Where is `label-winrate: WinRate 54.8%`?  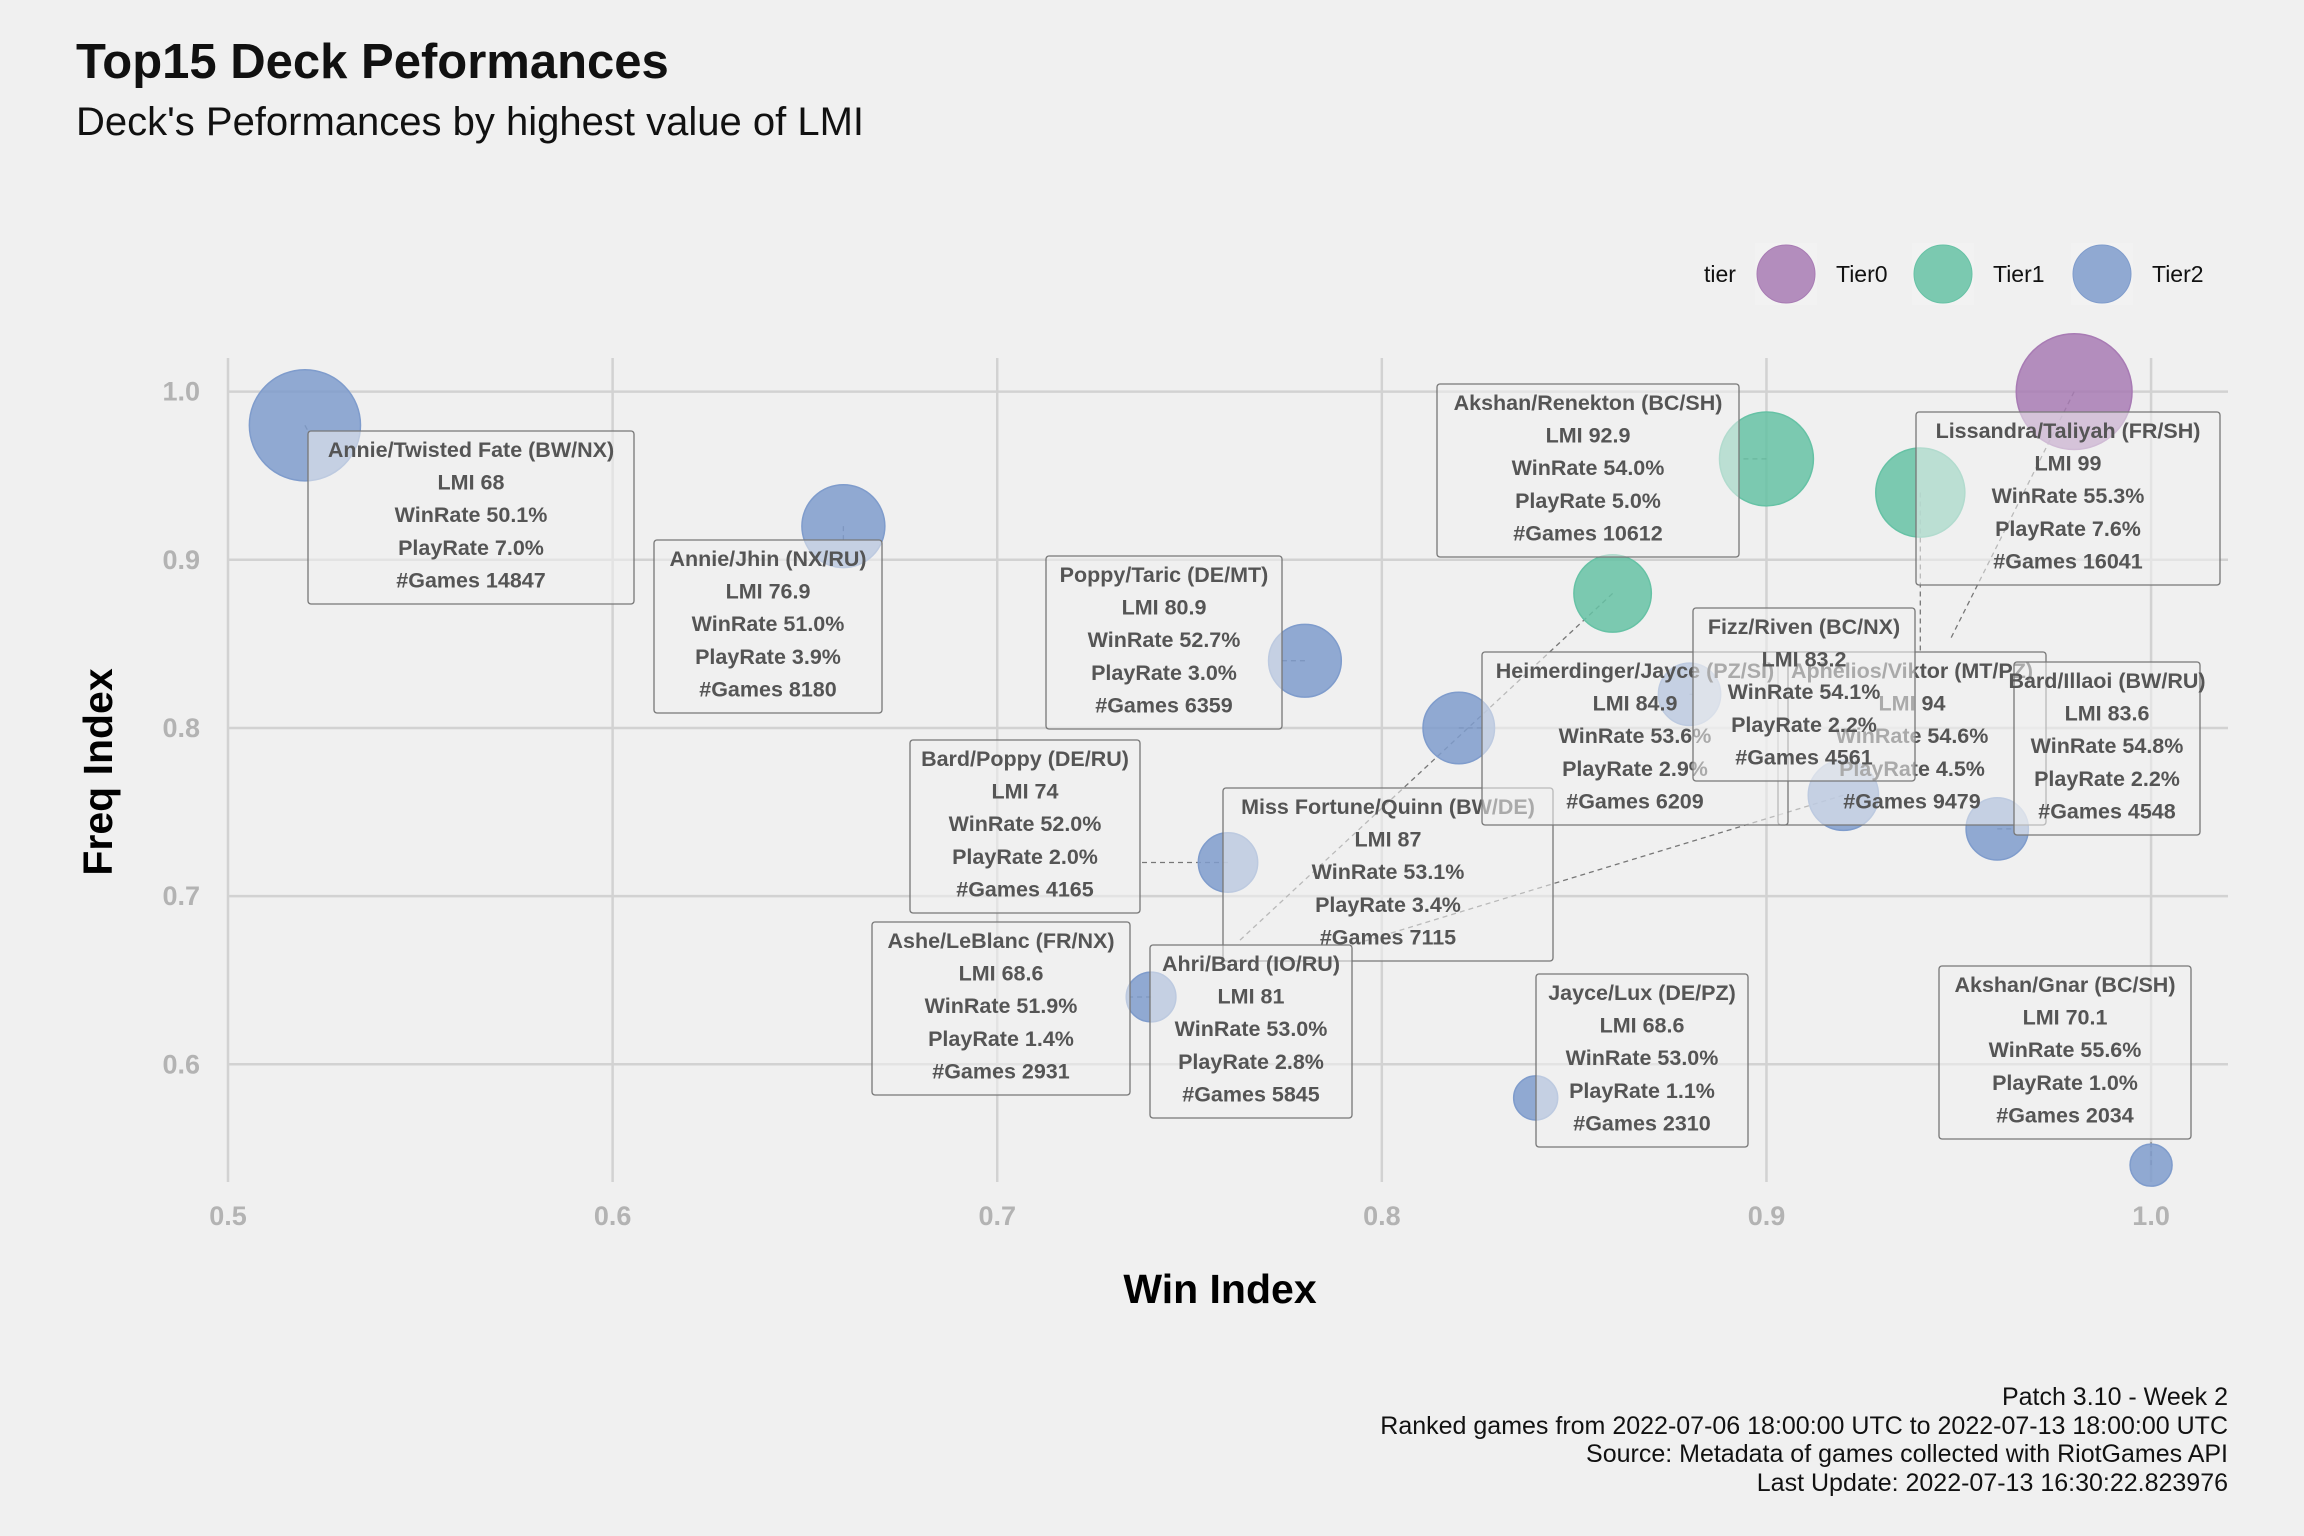
label-winrate: WinRate 54.8% is located at coordinates (2107, 746).